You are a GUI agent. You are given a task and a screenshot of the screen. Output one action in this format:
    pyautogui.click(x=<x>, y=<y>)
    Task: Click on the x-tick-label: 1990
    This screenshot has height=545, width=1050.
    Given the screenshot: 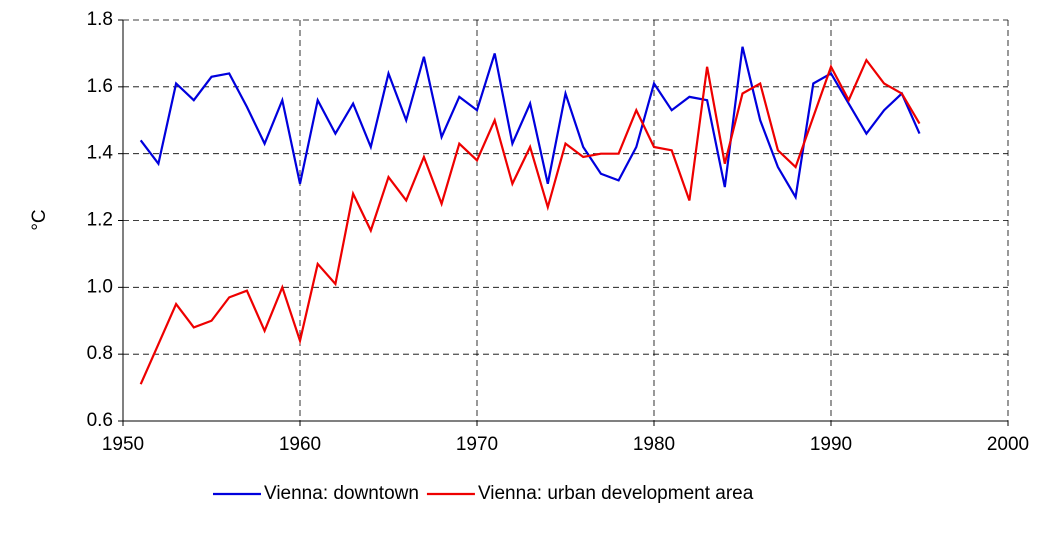 What is the action you would take?
    pyautogui.click(x=831, y=444)
    